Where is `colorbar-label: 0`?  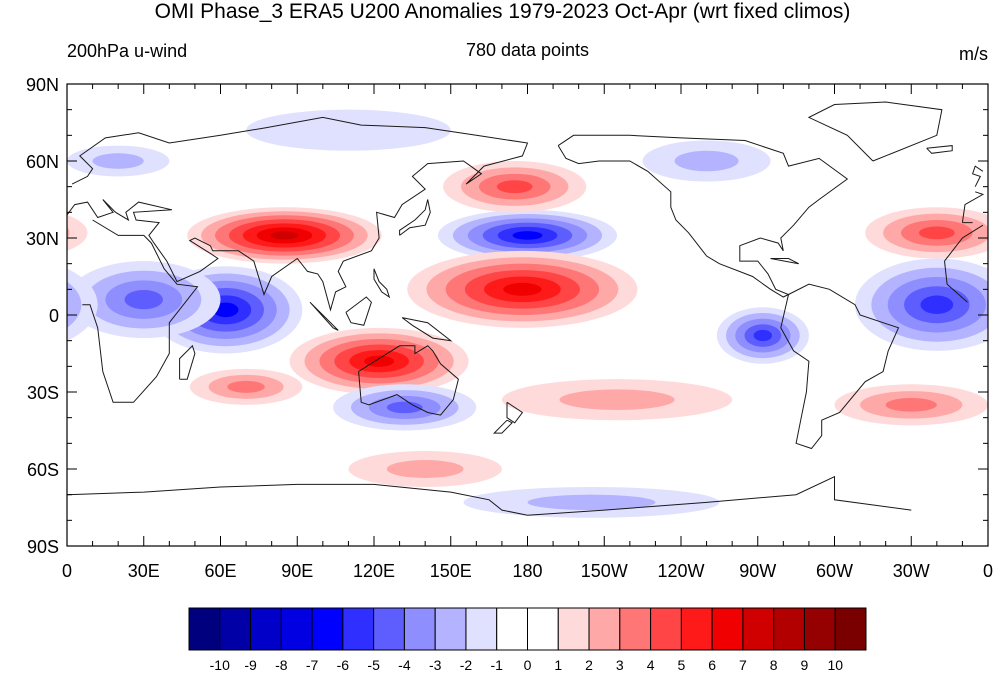
colorbar-label: 0 is located at coordinates (528, 665).